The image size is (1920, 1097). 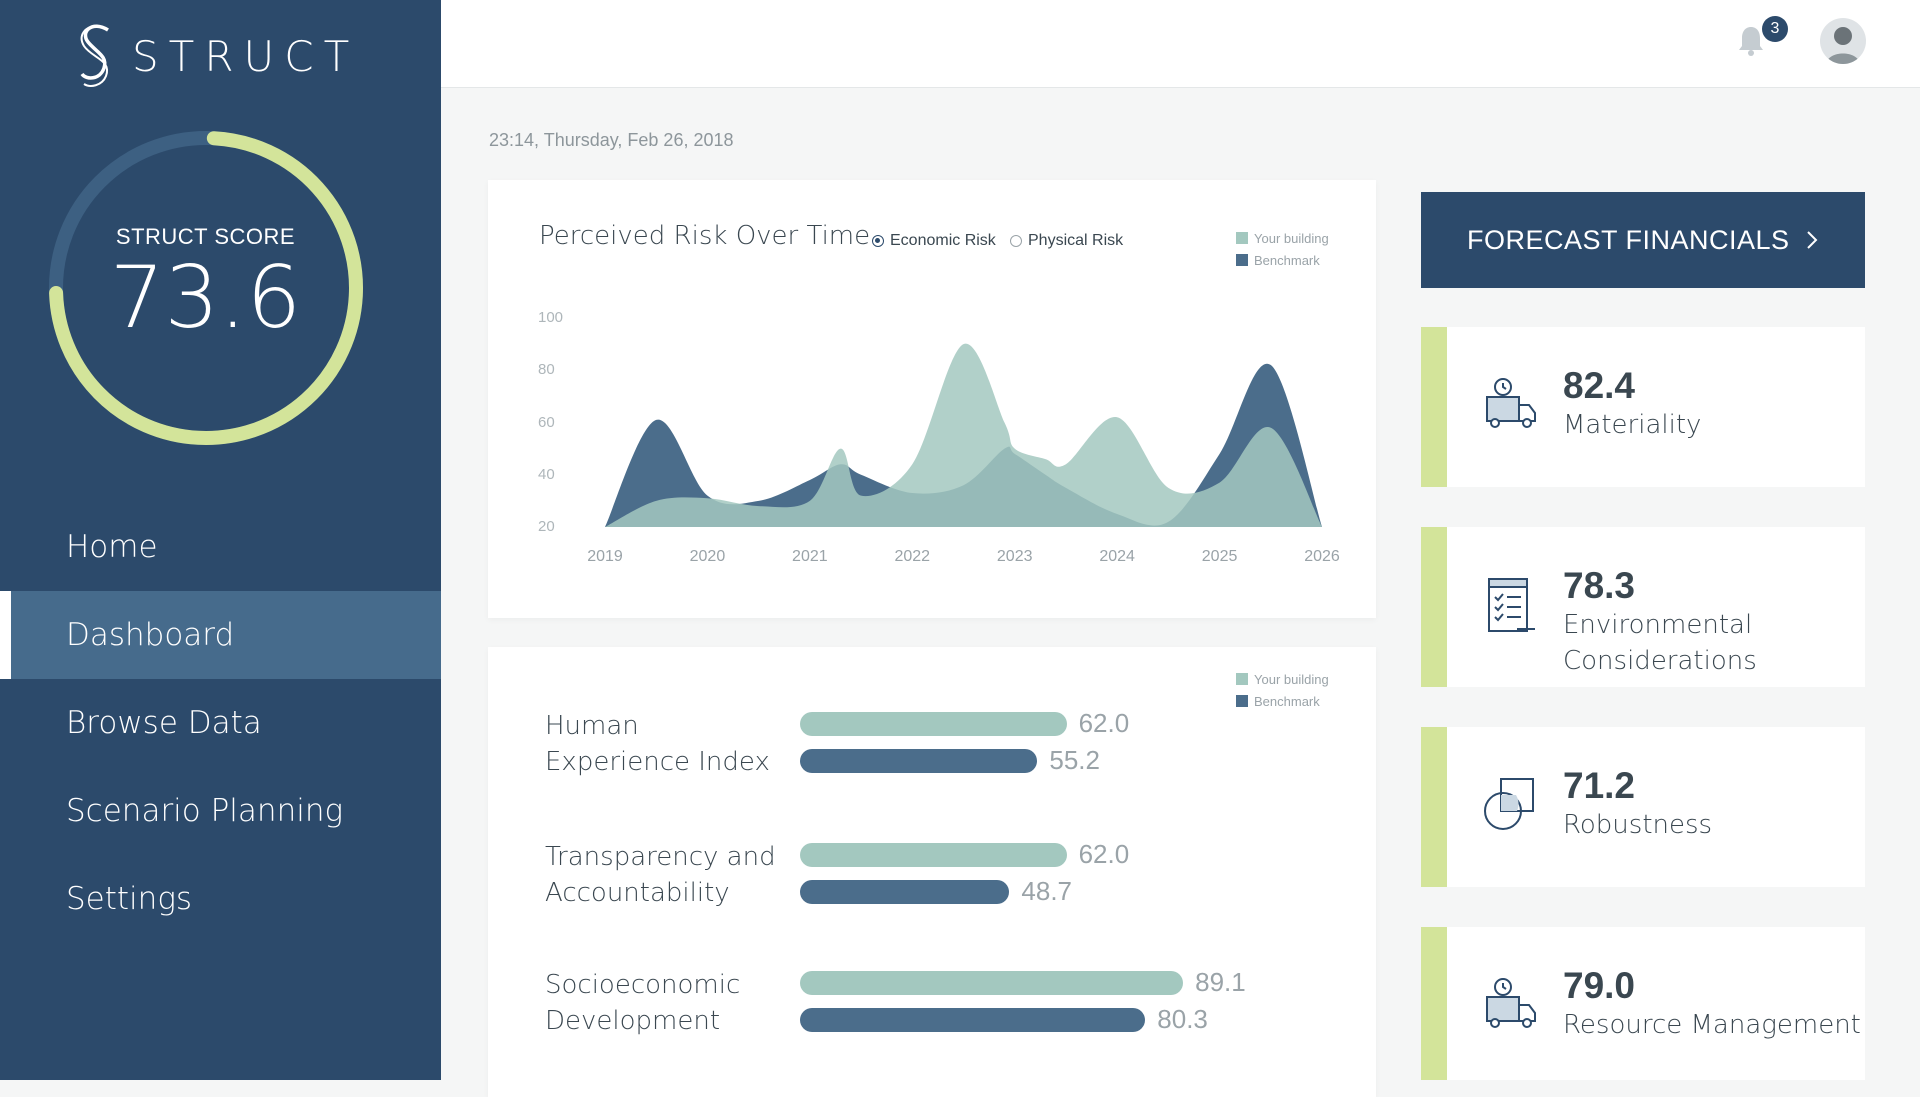 I want to click on metric-value: 78.3, so click(x=1599, y=585).